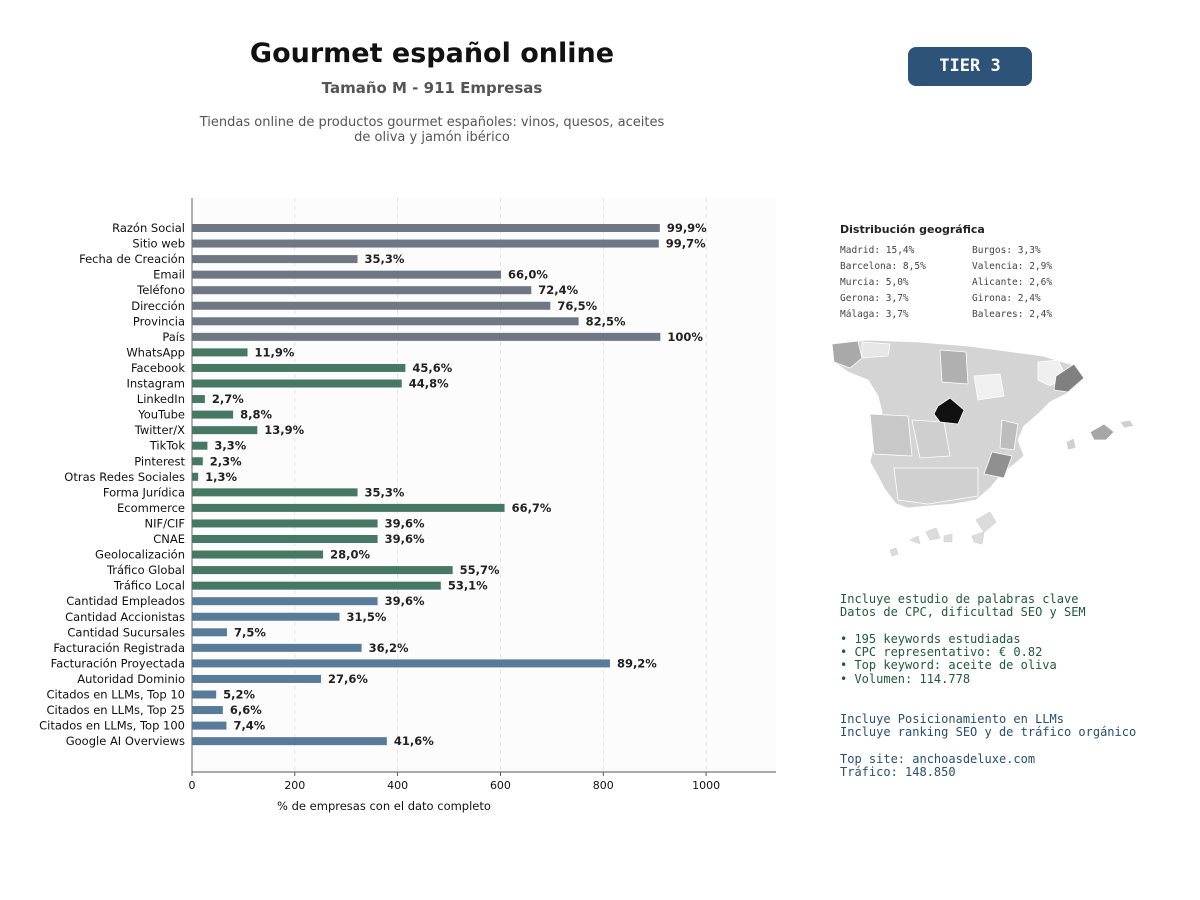 The width and height of the screenshot is (1200, 900). Describe the element at coordinates (1006, 250) in the screenshot. I see `geo-item: Burgos: 3,3%` at that location.